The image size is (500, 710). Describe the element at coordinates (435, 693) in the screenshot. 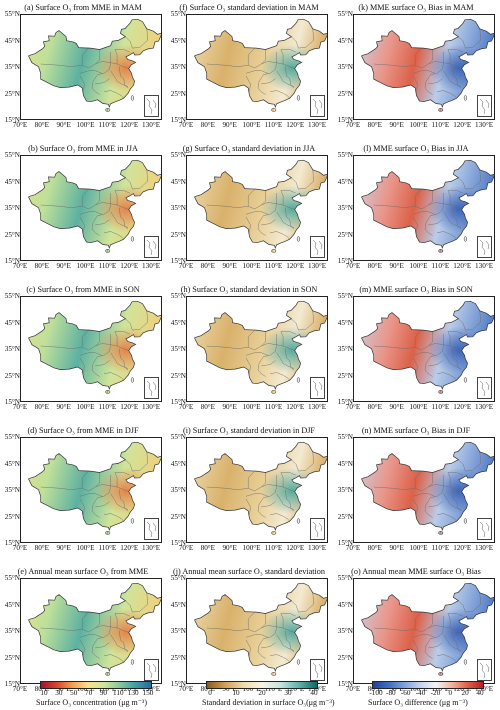

I see `colorbar-tick-label: -20` at that location.